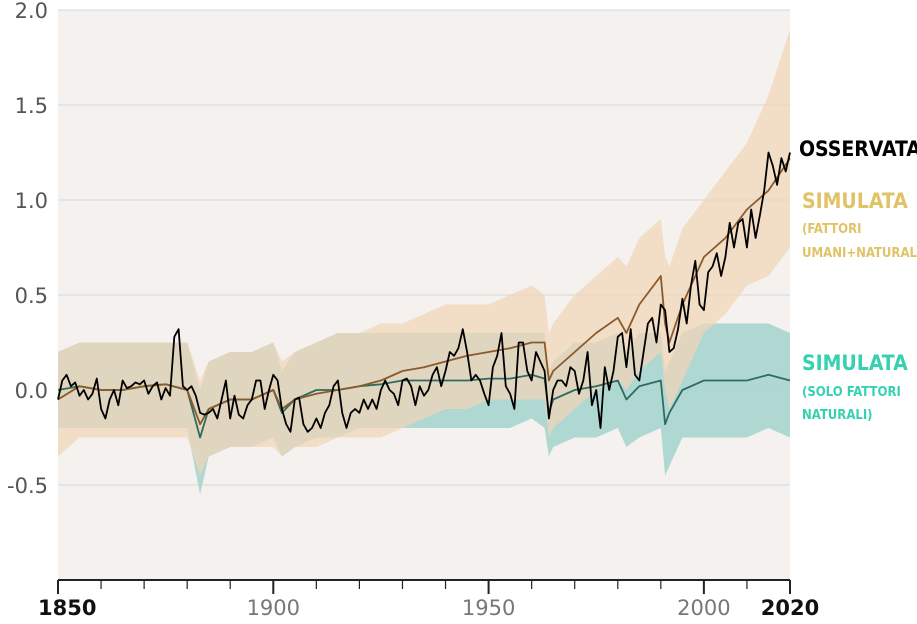 The width and height of the screenshot is (917, 624). I want to click on y-tick-label: -0.5, so click(27, 486).